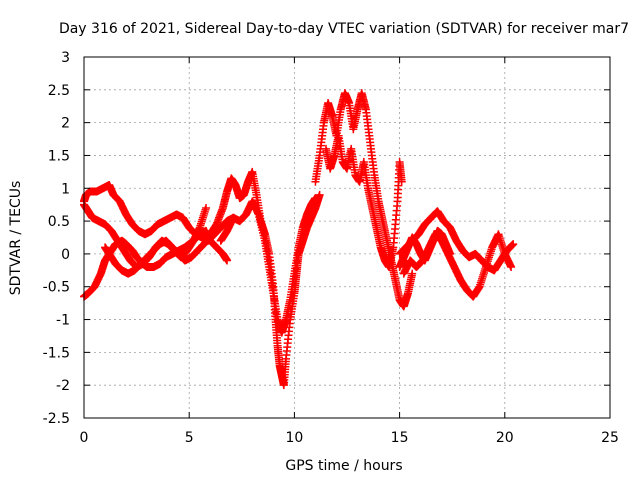  I want to click on y-tick-label: 2, so click(65, 124).